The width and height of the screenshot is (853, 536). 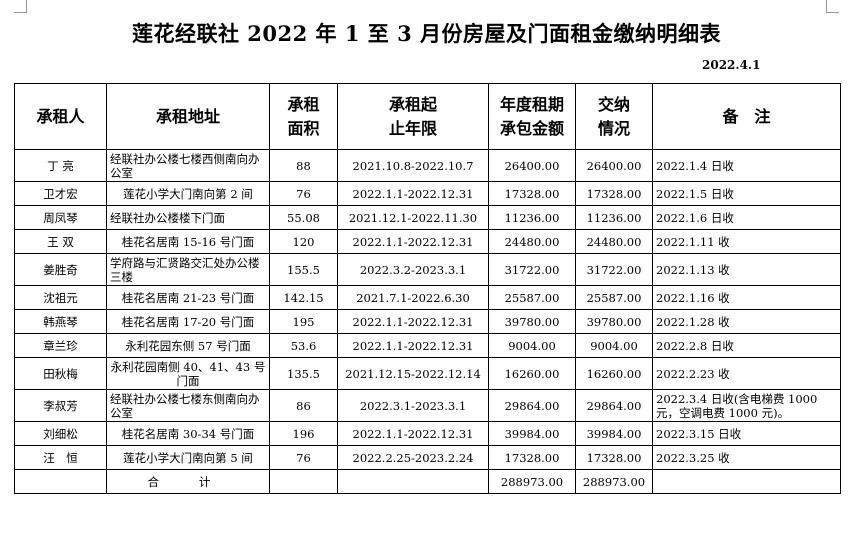 What do you see at coordinates (60, 241) in the screenshot?
I see `cell-tenant: 王 双` at bounding box center [60, 241].